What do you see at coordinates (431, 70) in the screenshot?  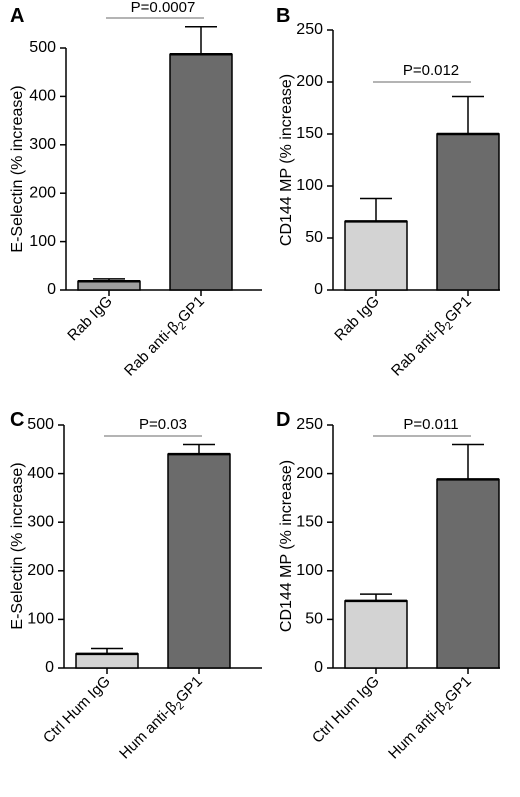 I see `p-value-label: P=0.012` at bounding box center [431, 70].